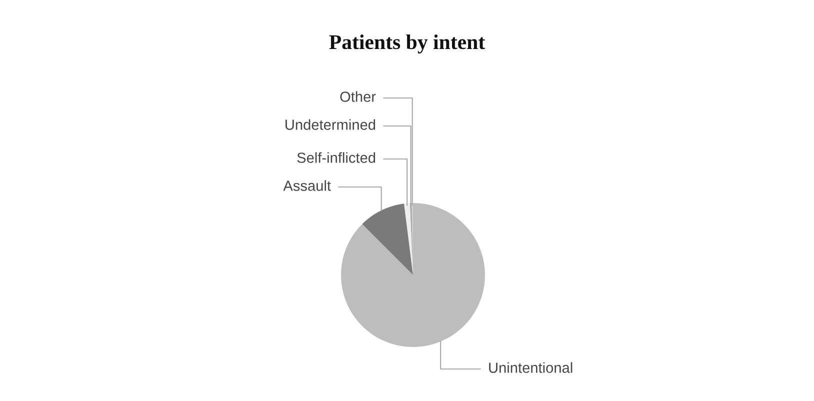  Describe the element at coordinates (530, 367) in the screenshot. I see `slice-label: Unintentional` at that location.